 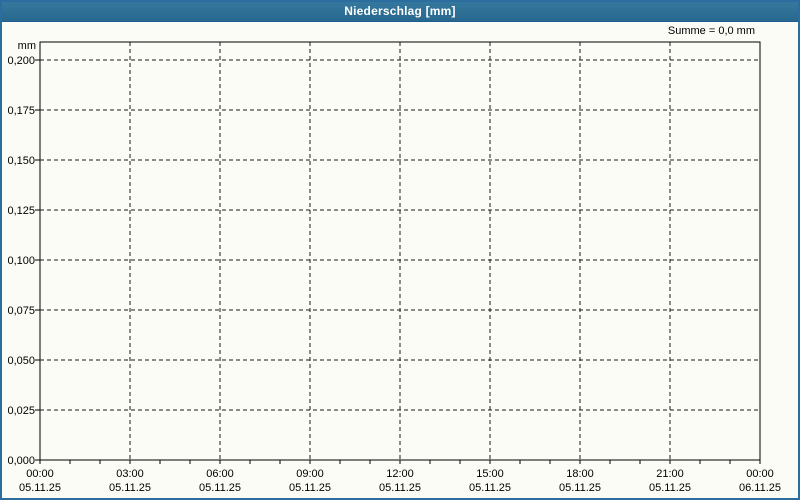 I want to click on x-time-label: 06:00, so click(x=220, y=474).